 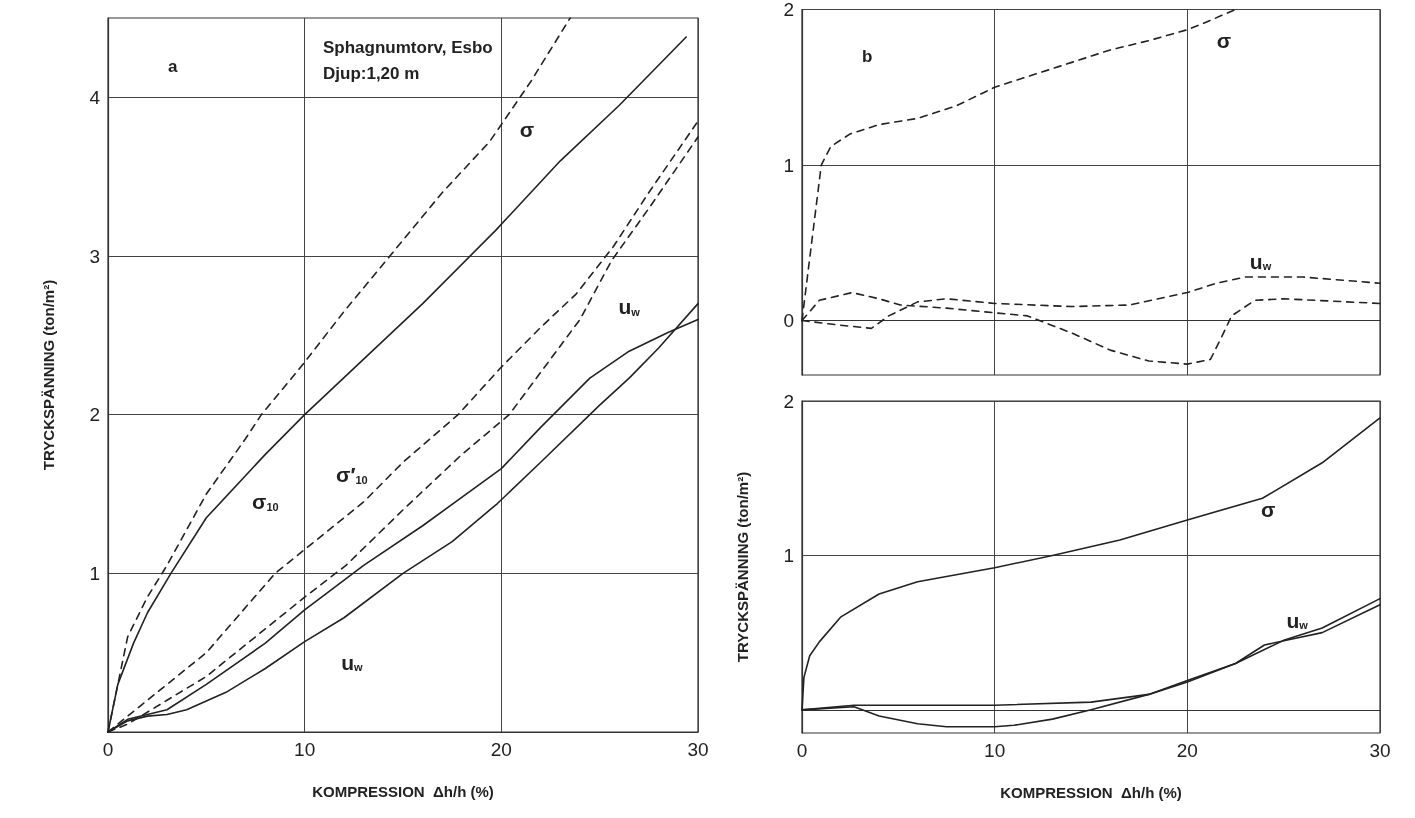 I want to click on annotation: σ′10, so click(x=352, y=475).